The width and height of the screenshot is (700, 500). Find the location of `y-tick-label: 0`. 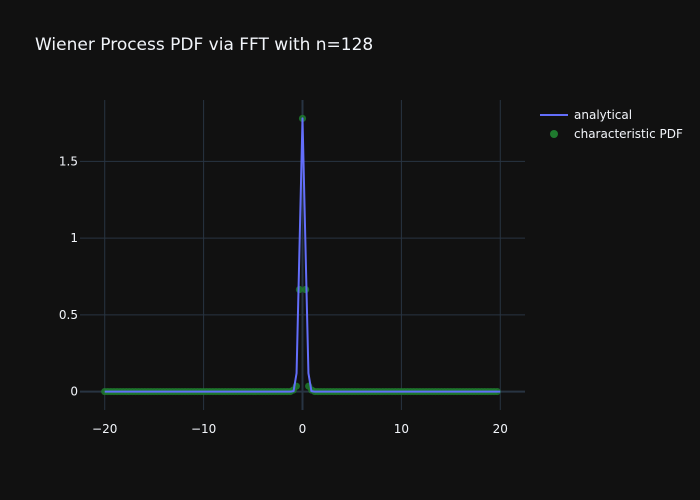

y-tick-label: 0 is located at coordinates (74, 392).